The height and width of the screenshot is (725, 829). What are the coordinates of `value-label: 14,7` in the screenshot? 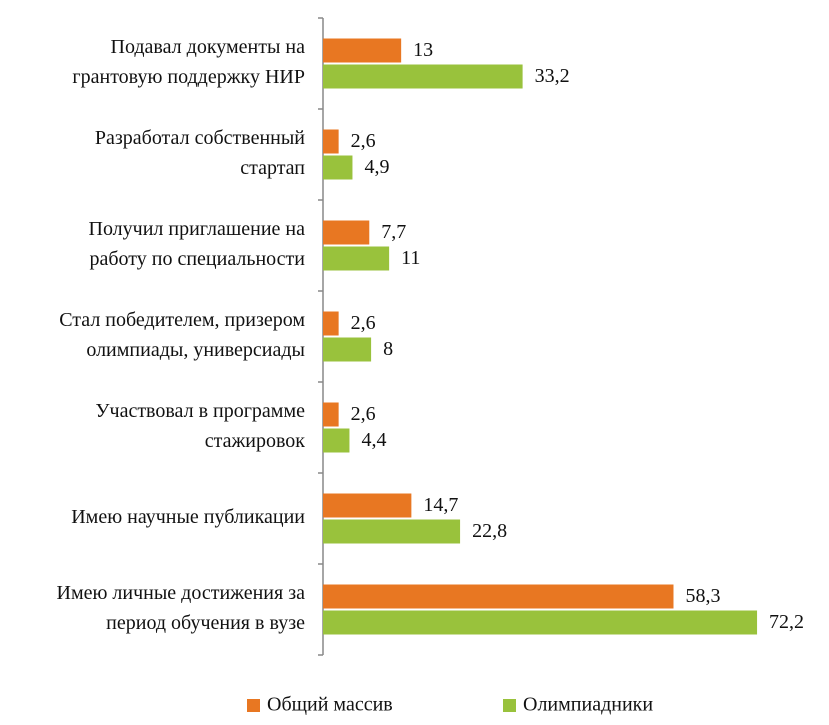 It's located at (440, 505).